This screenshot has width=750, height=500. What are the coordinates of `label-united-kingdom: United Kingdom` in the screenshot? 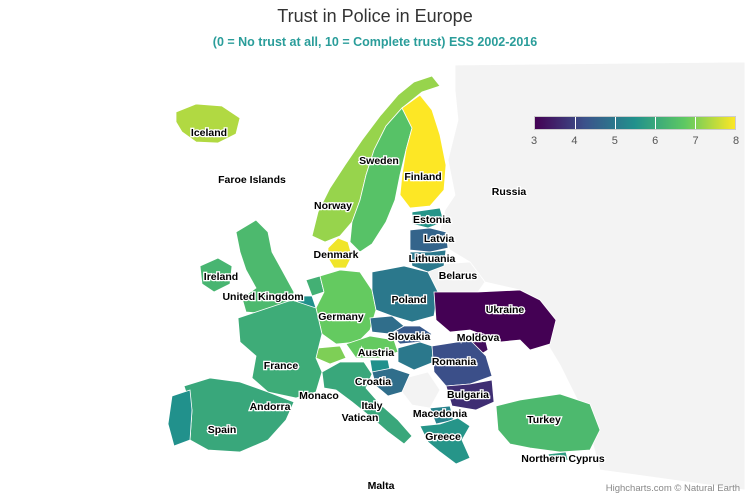 It's located at (262, 297).